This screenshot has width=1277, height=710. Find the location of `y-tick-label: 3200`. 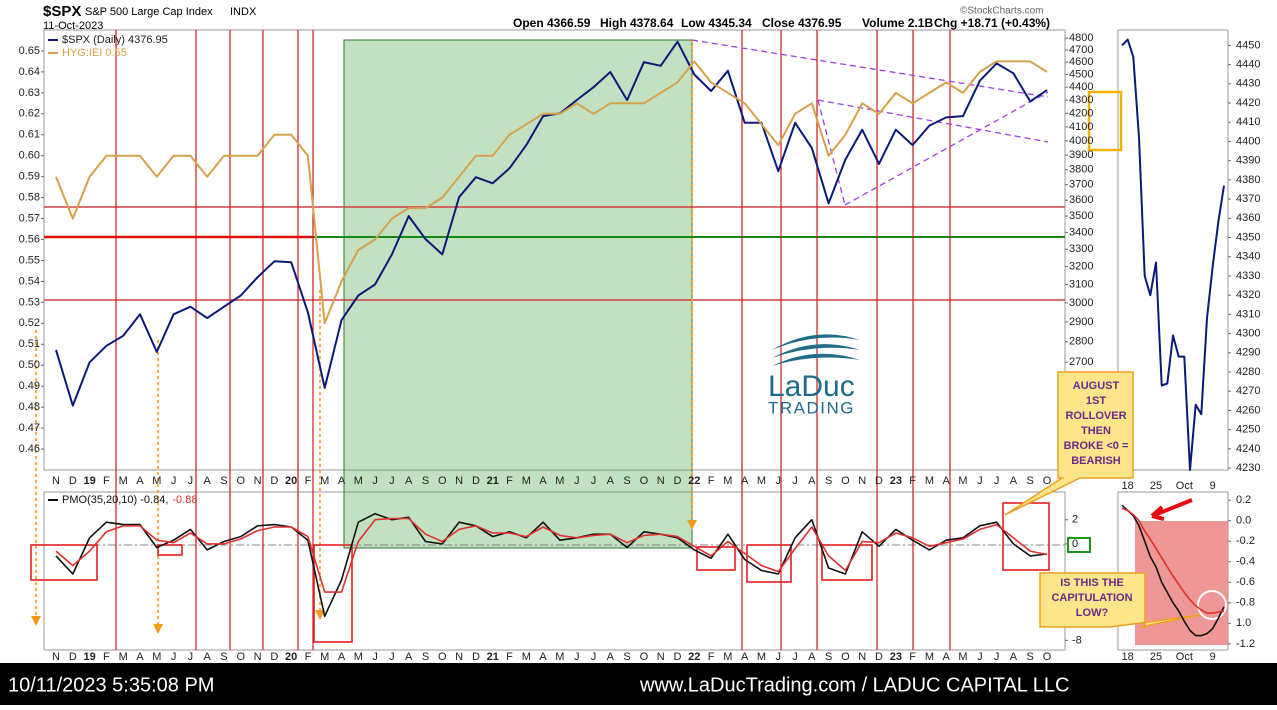

y-tick-label: 3200 is located at coordinates (1081, 266).